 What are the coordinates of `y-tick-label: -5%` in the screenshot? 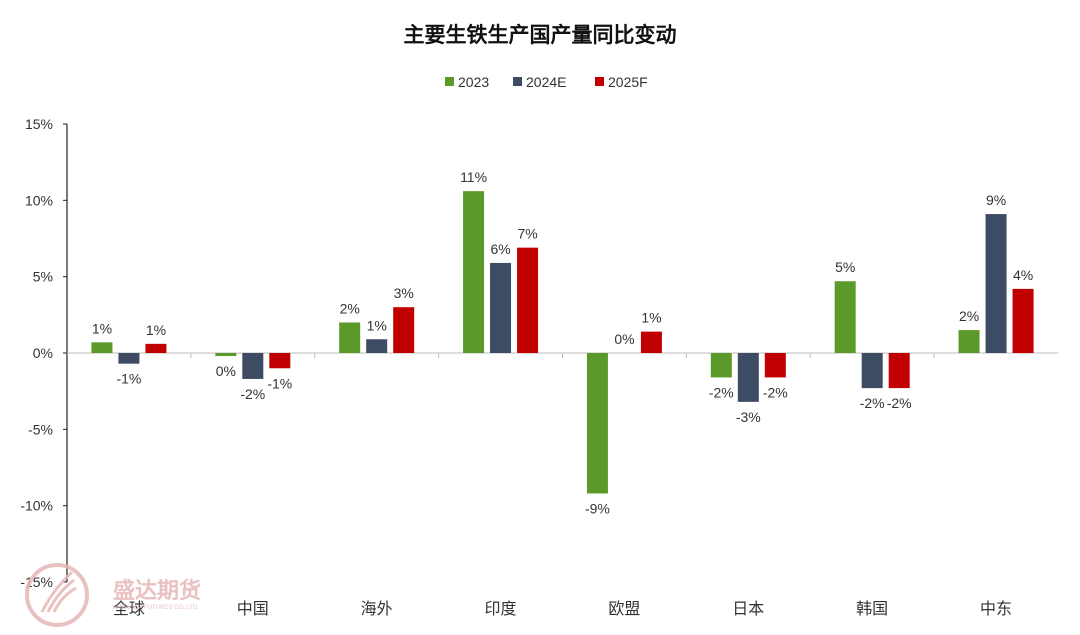 It's located at (40, 429).